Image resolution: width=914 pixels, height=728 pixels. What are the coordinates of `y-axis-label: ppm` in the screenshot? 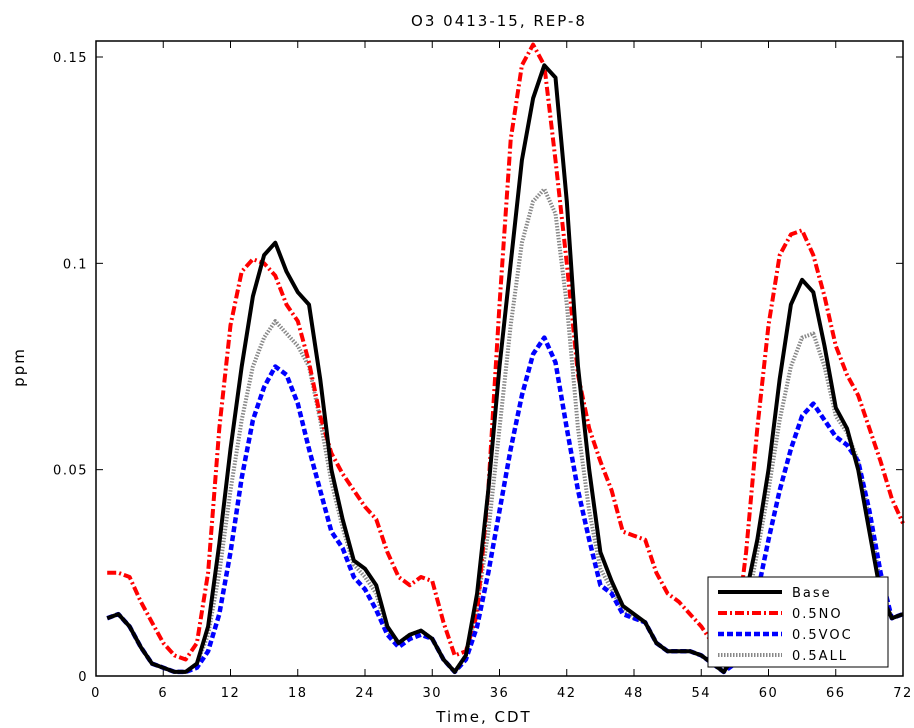 It's located at (19, 367).